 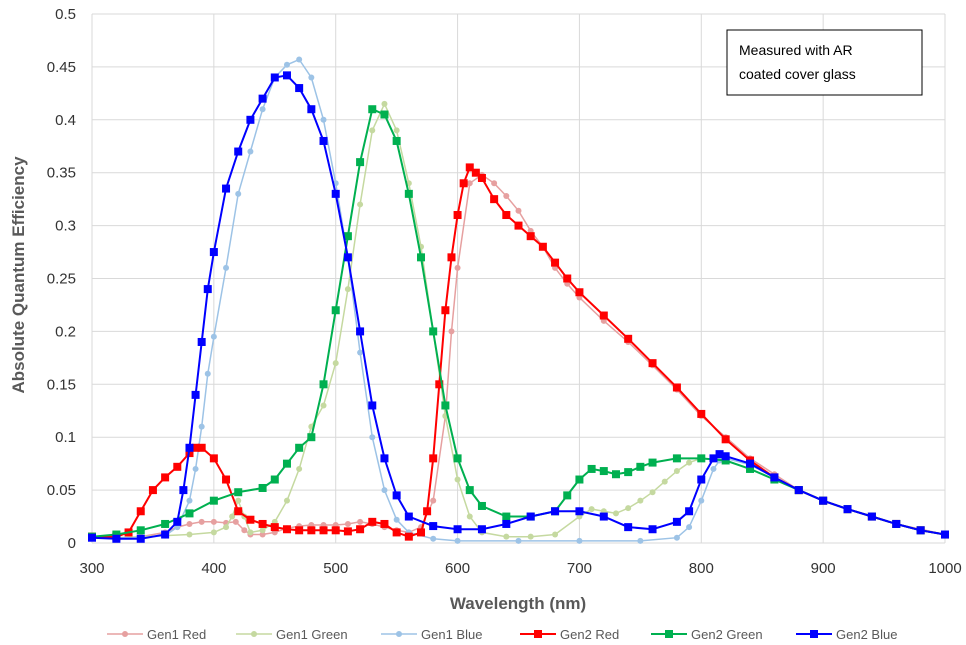 What do you see at coordinates (701, 568) in the screenshot?
I see `x-tick-label: 800` at bounding box center [701, 568].